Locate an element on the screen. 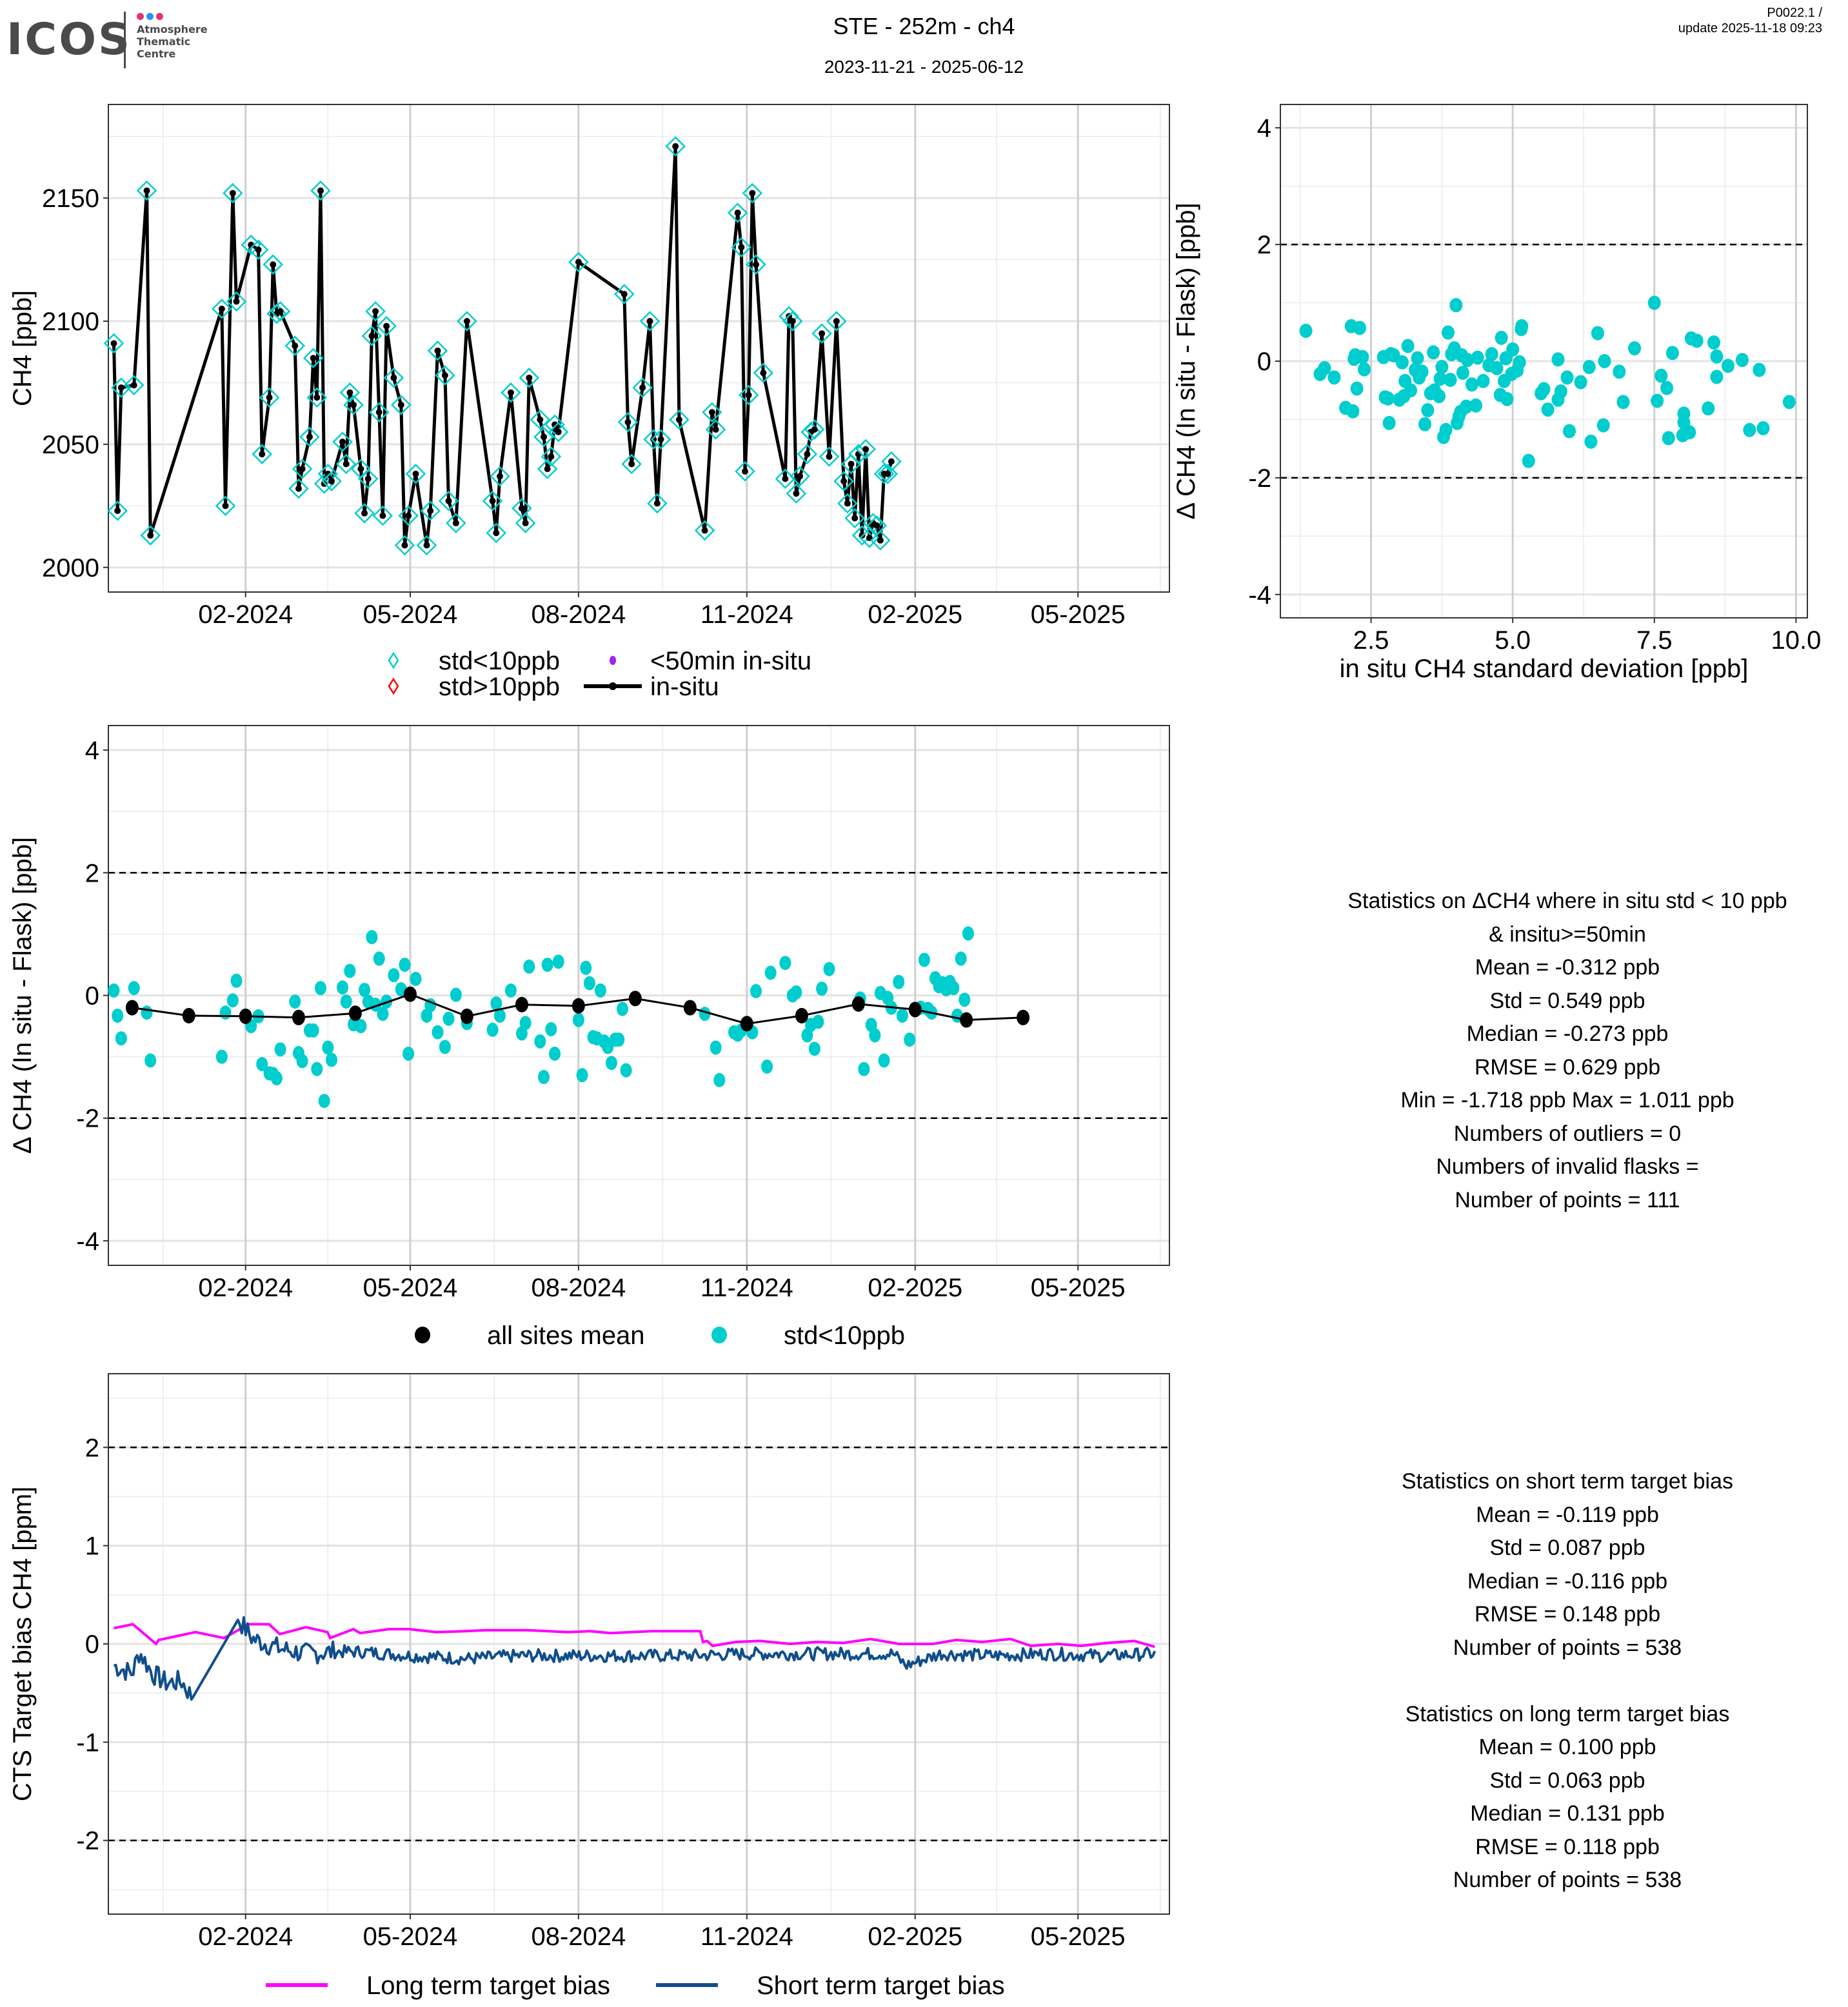  stat-line: Std = 0.549 ppb is located at coordinates (1567, 1000).